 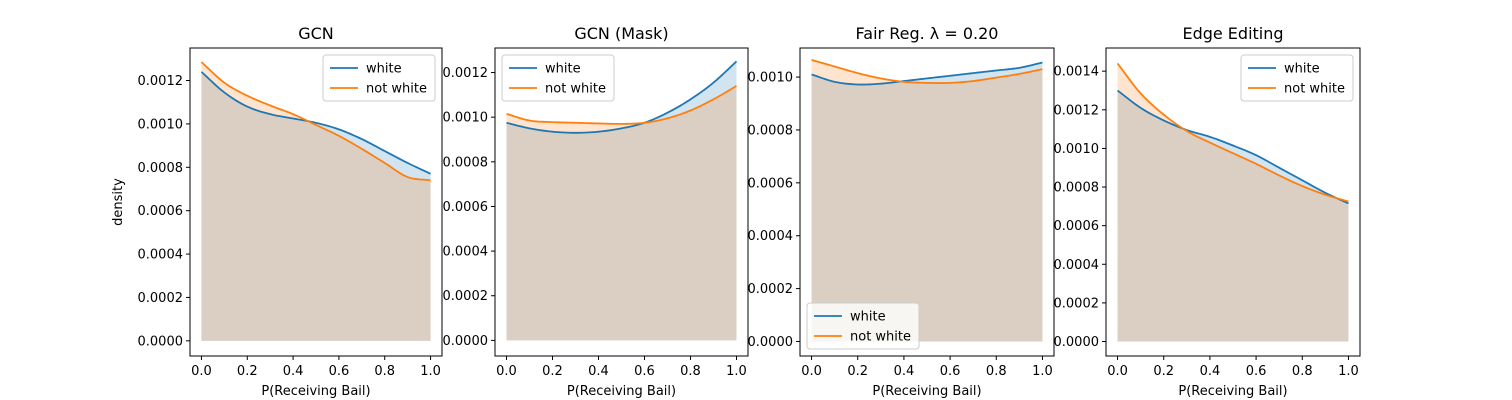 I want to click on legend-0: white not white, so click(x=379, y=78).